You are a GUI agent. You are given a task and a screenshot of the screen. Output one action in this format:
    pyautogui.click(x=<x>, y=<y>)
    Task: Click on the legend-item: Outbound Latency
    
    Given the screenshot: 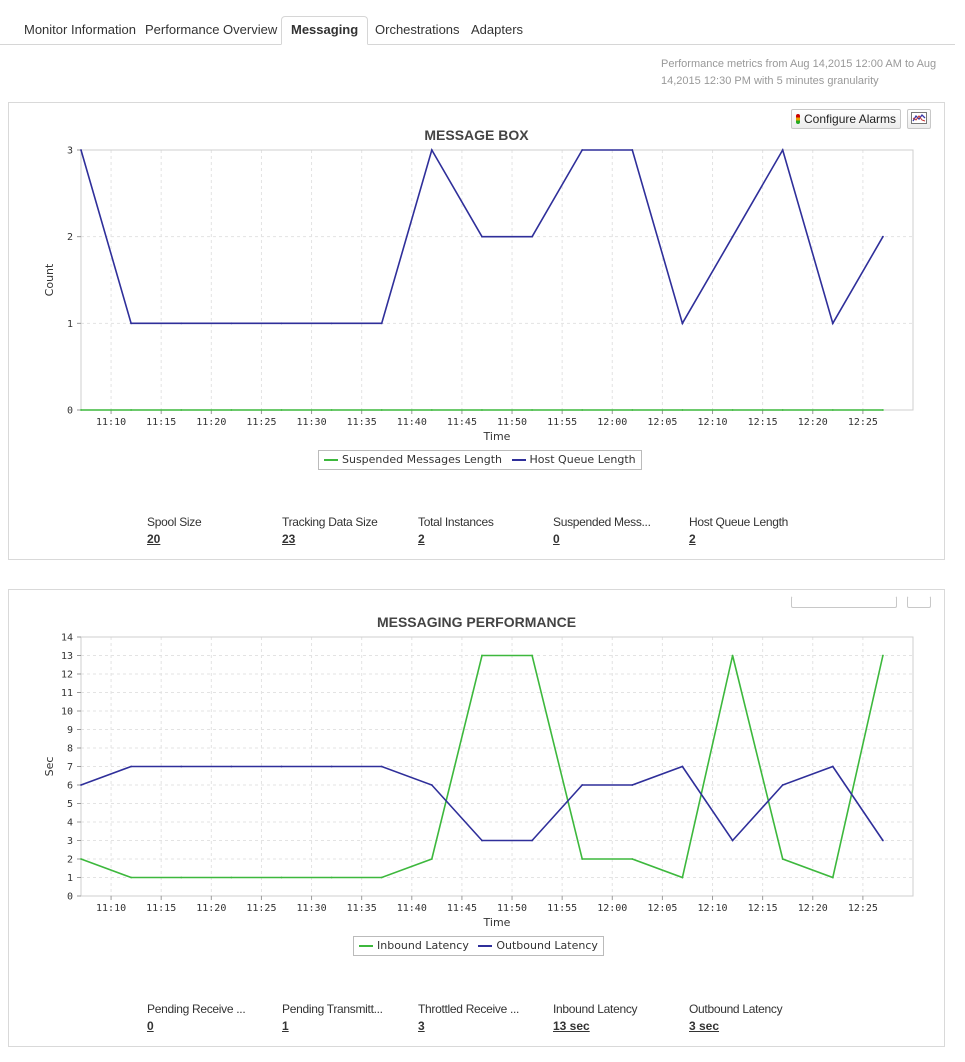 What is the action you would take?
    pyautogui.click(x=538, y=946)
    